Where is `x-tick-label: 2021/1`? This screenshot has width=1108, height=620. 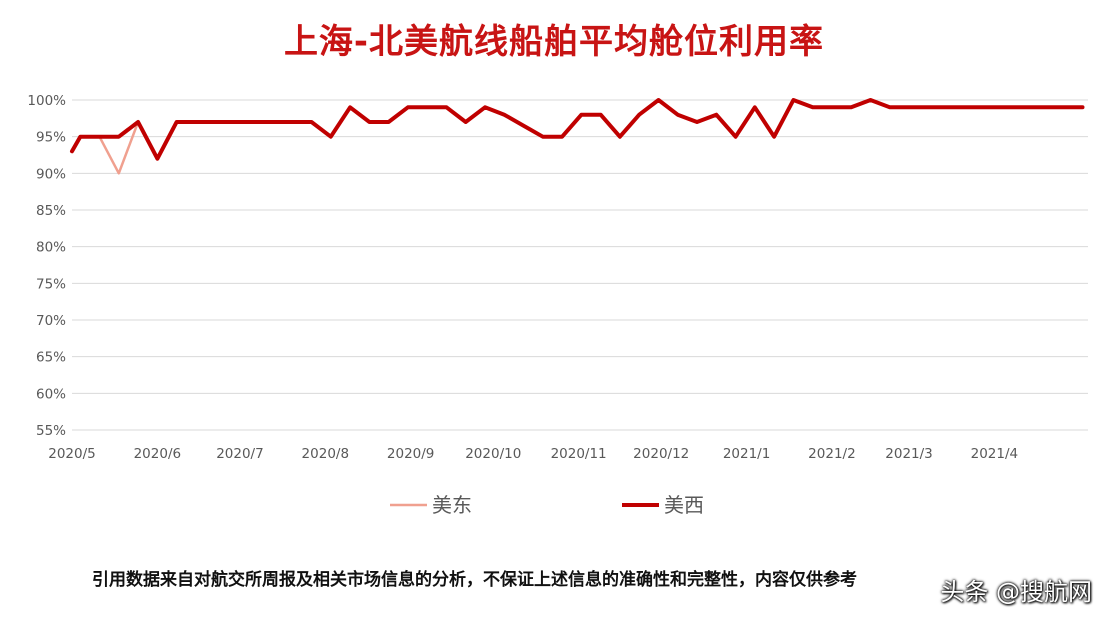 x-tick-label: 2021/1 is located at coordinates (747, 454).